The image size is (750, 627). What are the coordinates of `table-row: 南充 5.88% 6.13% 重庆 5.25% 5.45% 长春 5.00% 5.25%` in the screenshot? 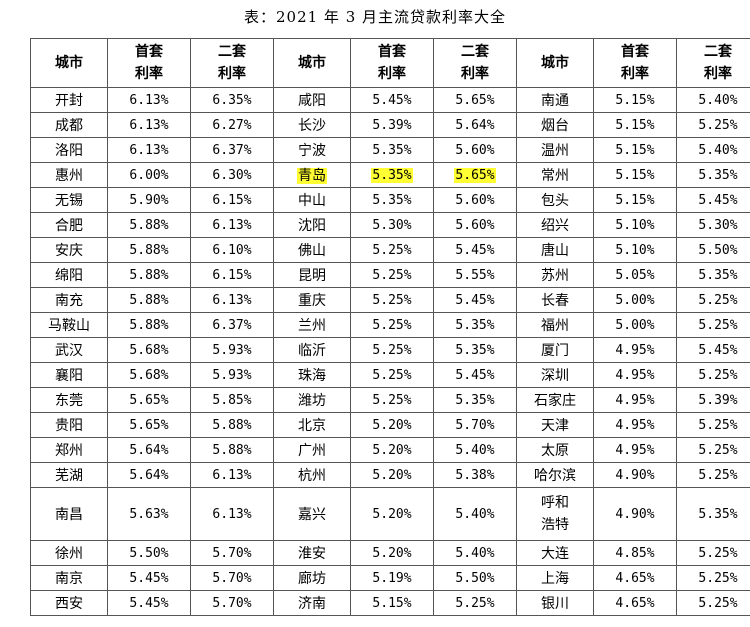 It's located at (390, 300).